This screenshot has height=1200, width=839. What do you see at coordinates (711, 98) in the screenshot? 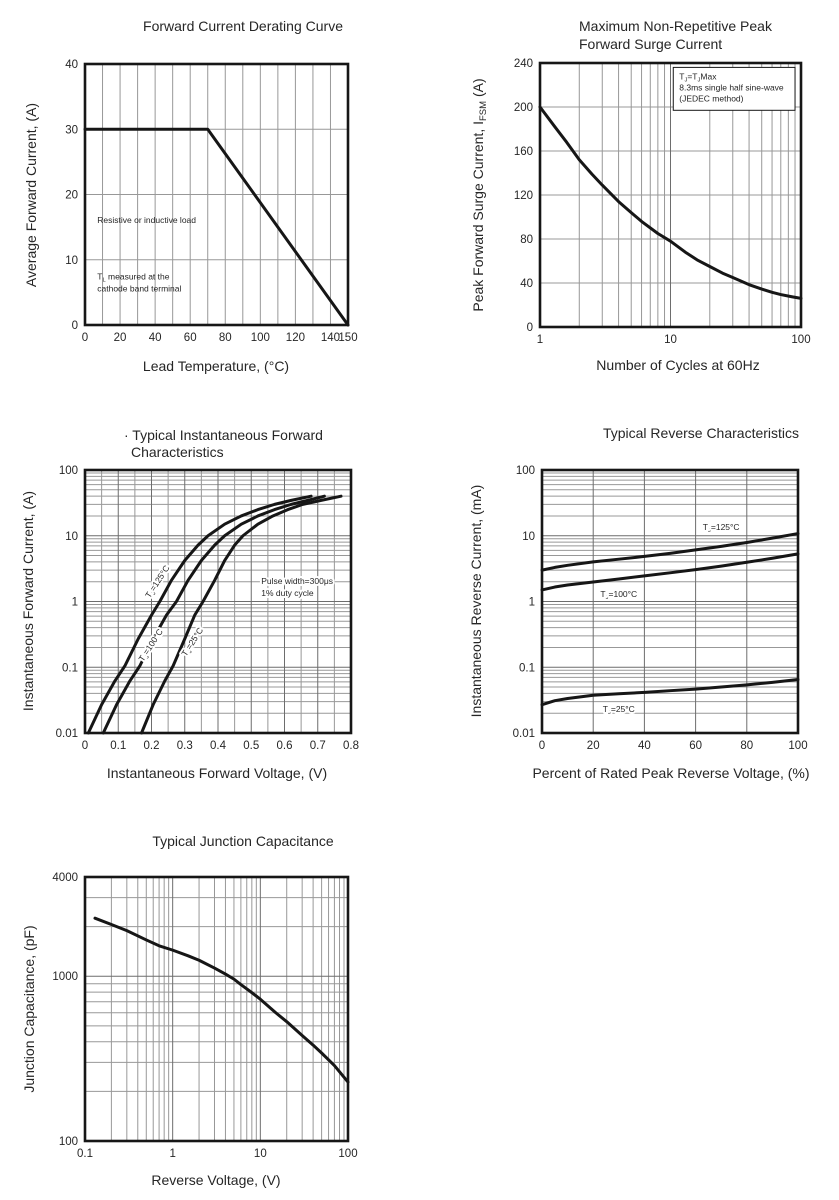
I see `annotation-conditions-note: (JEDEC method)` at bounding box center [711, 98].